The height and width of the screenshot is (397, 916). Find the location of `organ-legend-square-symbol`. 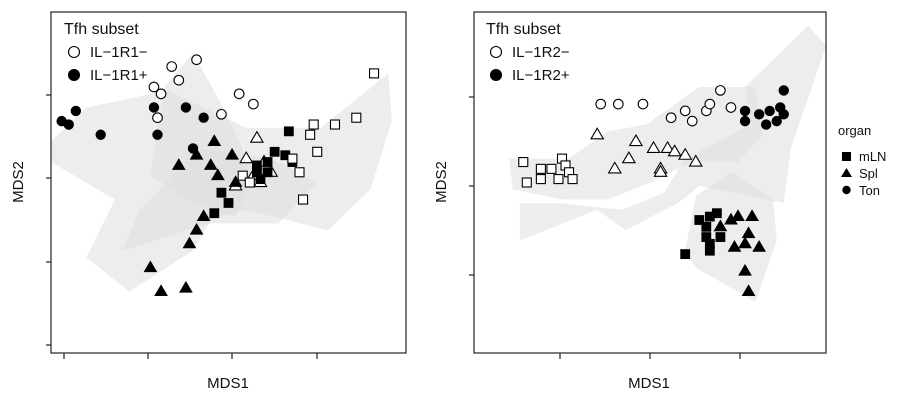

organ-legend-square-symbol is located at coordinates (846, 156).